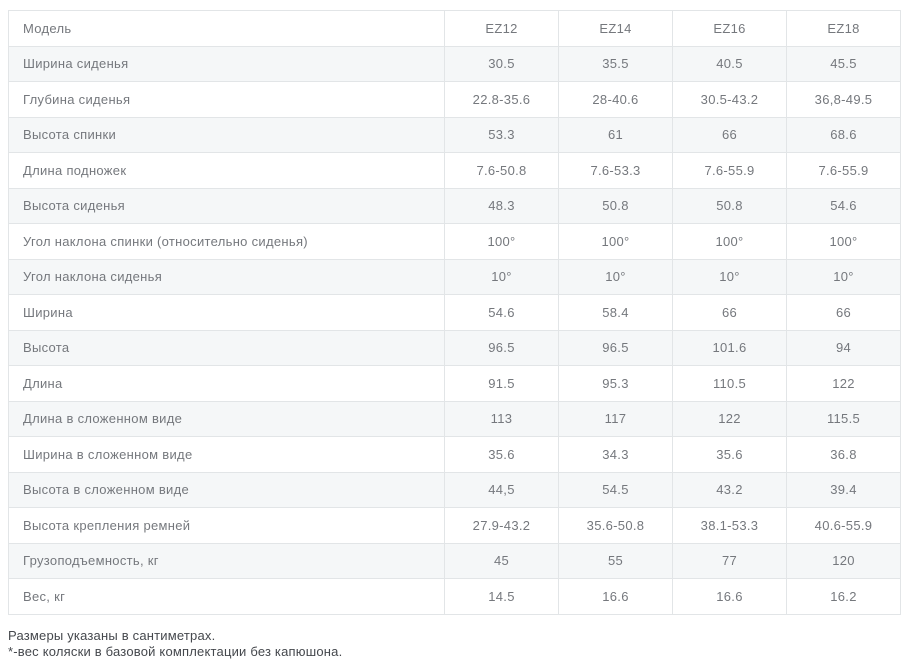 This screenshot has height=662, width=902. I want to click on row-value: 35.6-50.8, so click(615, 525).